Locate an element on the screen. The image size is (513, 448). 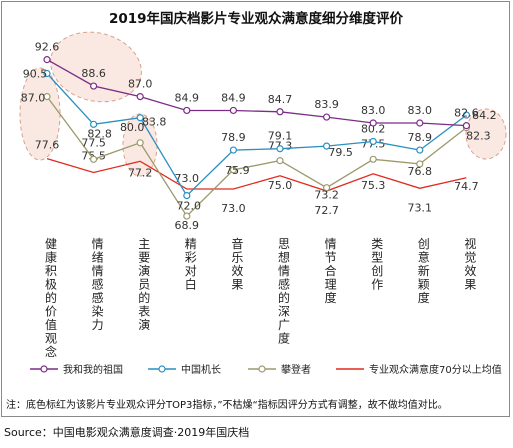
data-label-2-6: 73.2 is located at coordinates (326, 195).